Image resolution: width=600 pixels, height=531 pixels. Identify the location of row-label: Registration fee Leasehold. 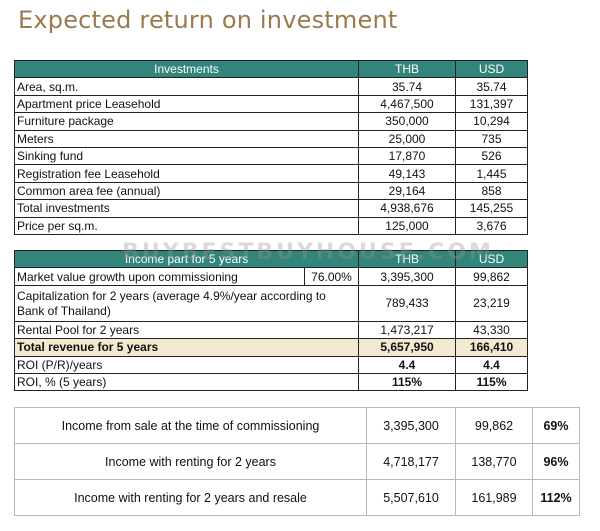
(186, 173).